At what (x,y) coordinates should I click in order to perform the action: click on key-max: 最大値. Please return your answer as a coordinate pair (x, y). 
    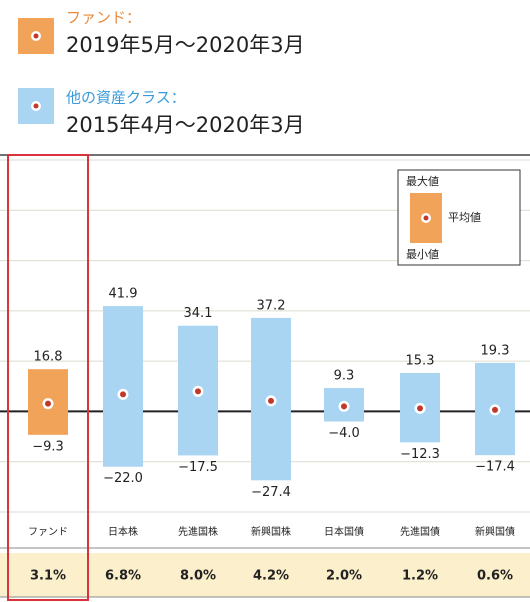
    Looking at the image, I should click on (422, 181).